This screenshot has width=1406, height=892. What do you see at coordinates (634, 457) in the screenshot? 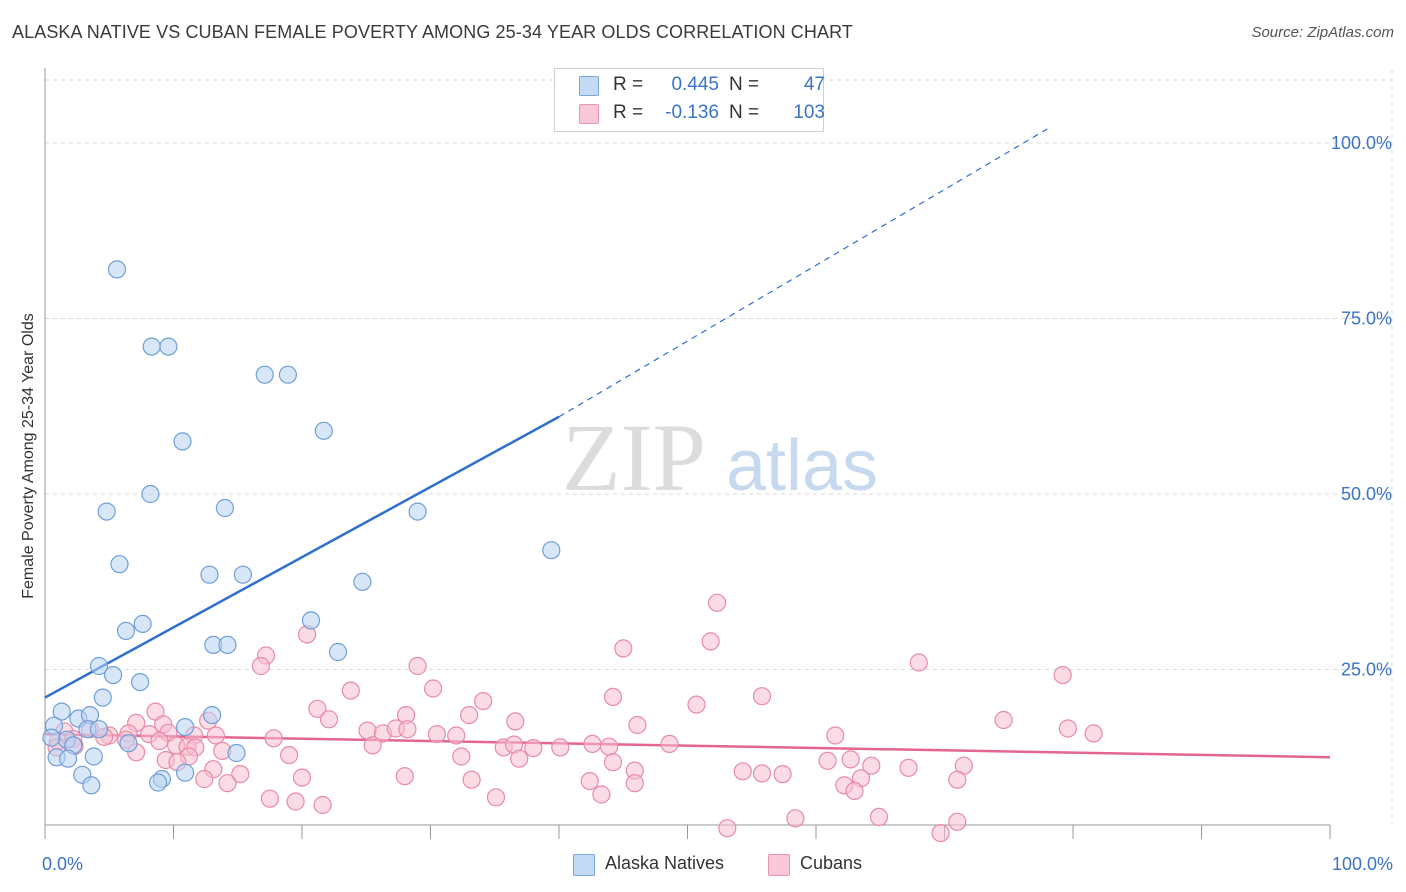
I see `watermark-zip: ZIP` at bounding box center [634, 457].